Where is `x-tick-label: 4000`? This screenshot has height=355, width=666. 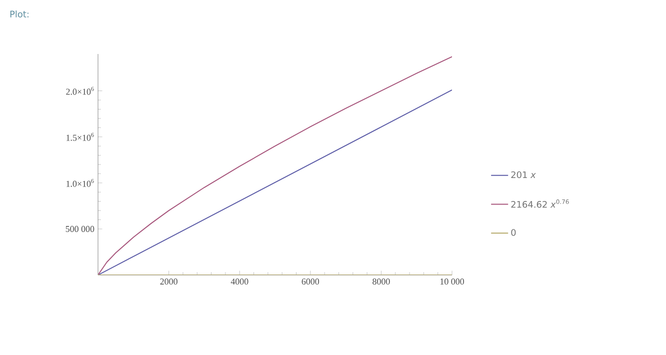
x-tick-label: 4000 is located at coordinates (239, 281).